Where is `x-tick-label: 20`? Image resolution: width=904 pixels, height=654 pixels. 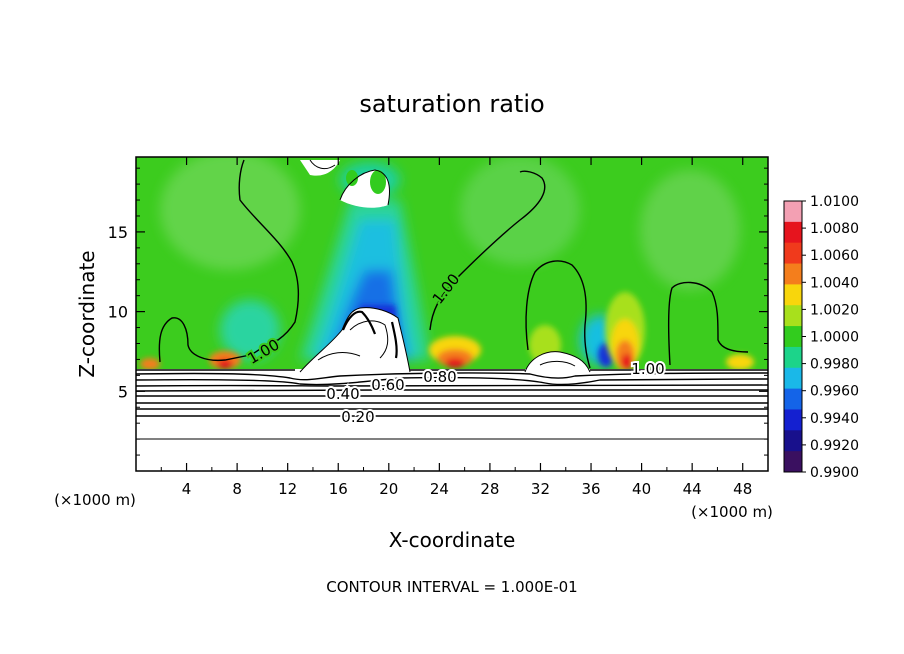
x-tick-label: 20 is located at coordinates (388, 489).